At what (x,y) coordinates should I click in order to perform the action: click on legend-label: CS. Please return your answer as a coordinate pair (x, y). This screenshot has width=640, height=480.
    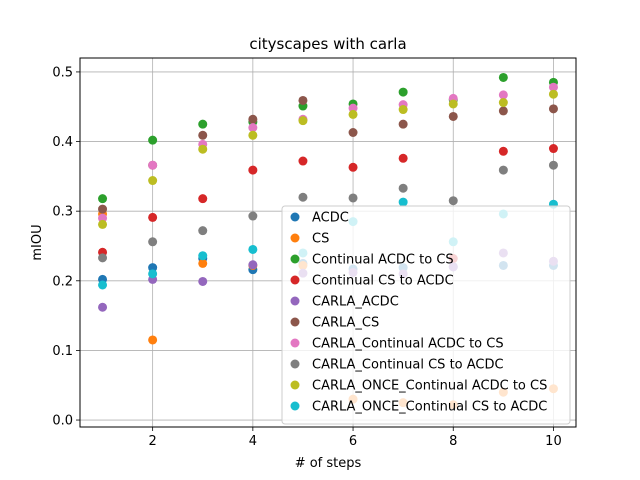
    Looking at the image, I should click on (320, 239).